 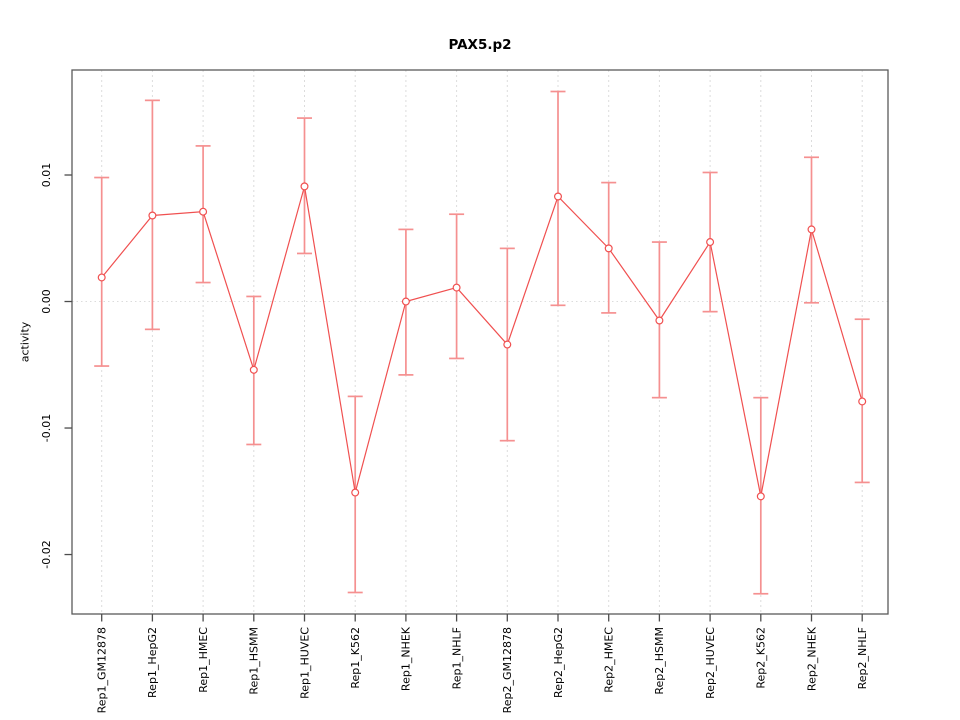 I want to click on x-tick-label: Rep1_HMEC, so click(x=203, y=660).